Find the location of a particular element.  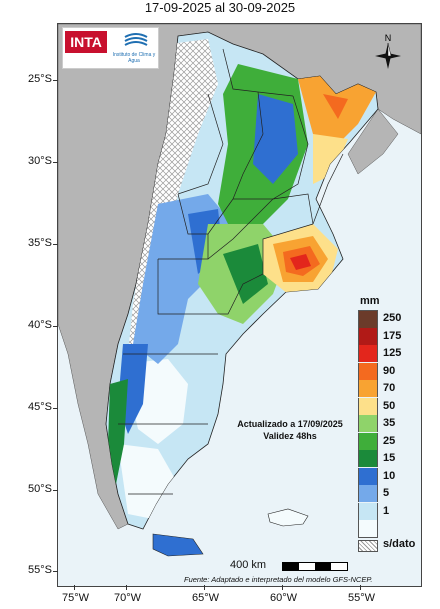

inta-logo: INTA Instituto de Clima y Agua is located at coordinates (110, 48).